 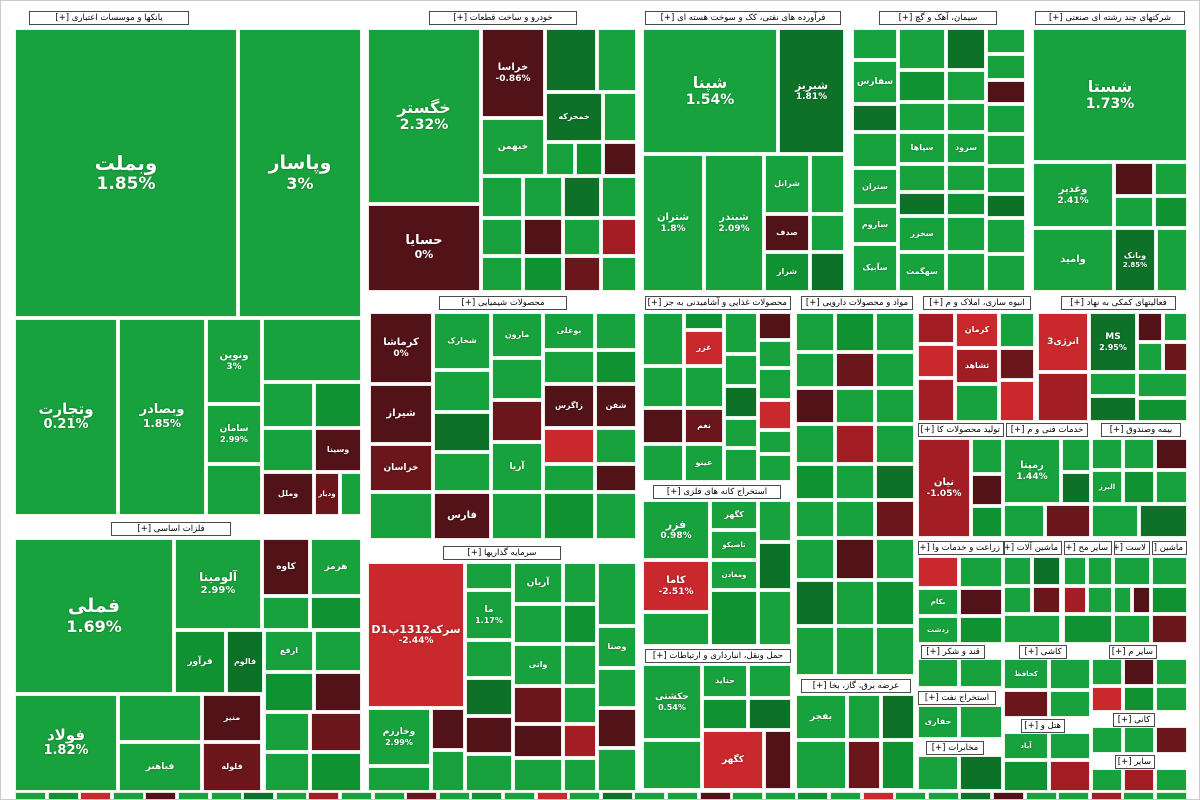 I want to click on tile-سفارس: سفارس, so click(x=875, y=82).